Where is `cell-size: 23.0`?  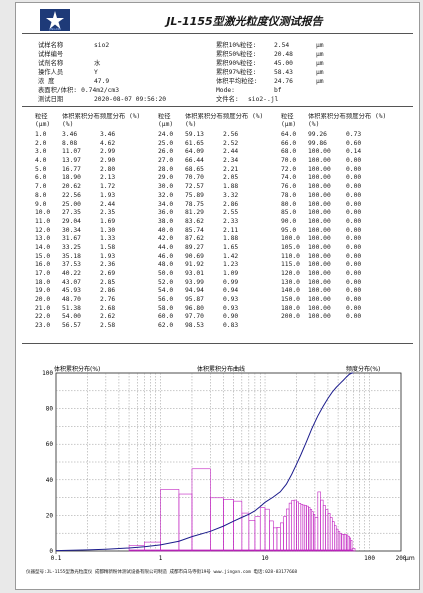 cell-size: 23.0 is located at coordinates (43, 326).